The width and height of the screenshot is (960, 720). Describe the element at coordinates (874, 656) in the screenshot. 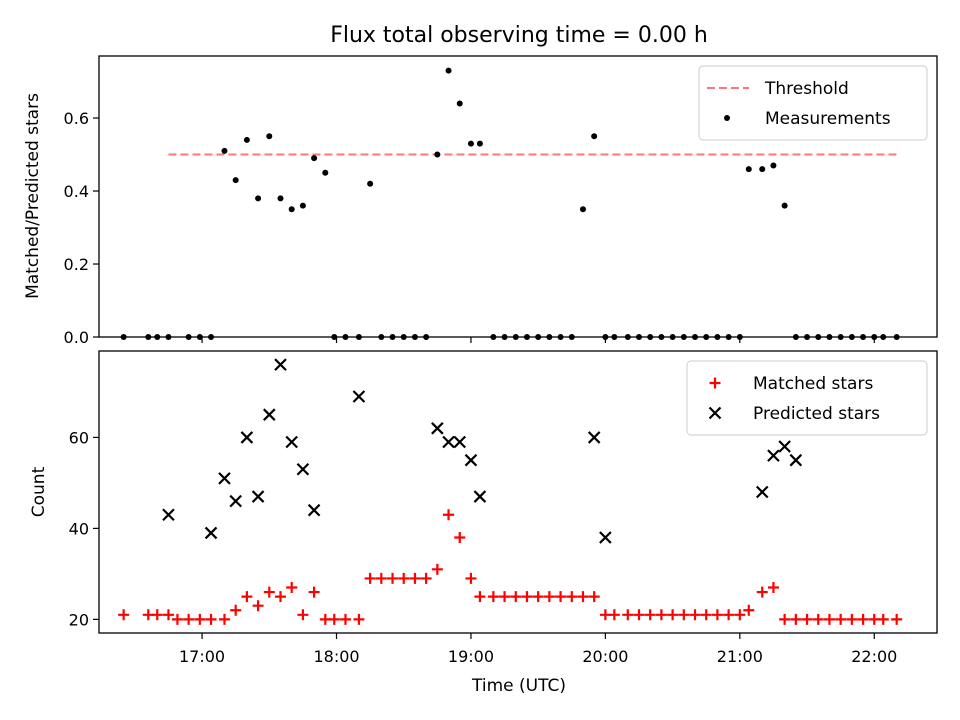

I see `x-tick-label: 22:00` at that location.